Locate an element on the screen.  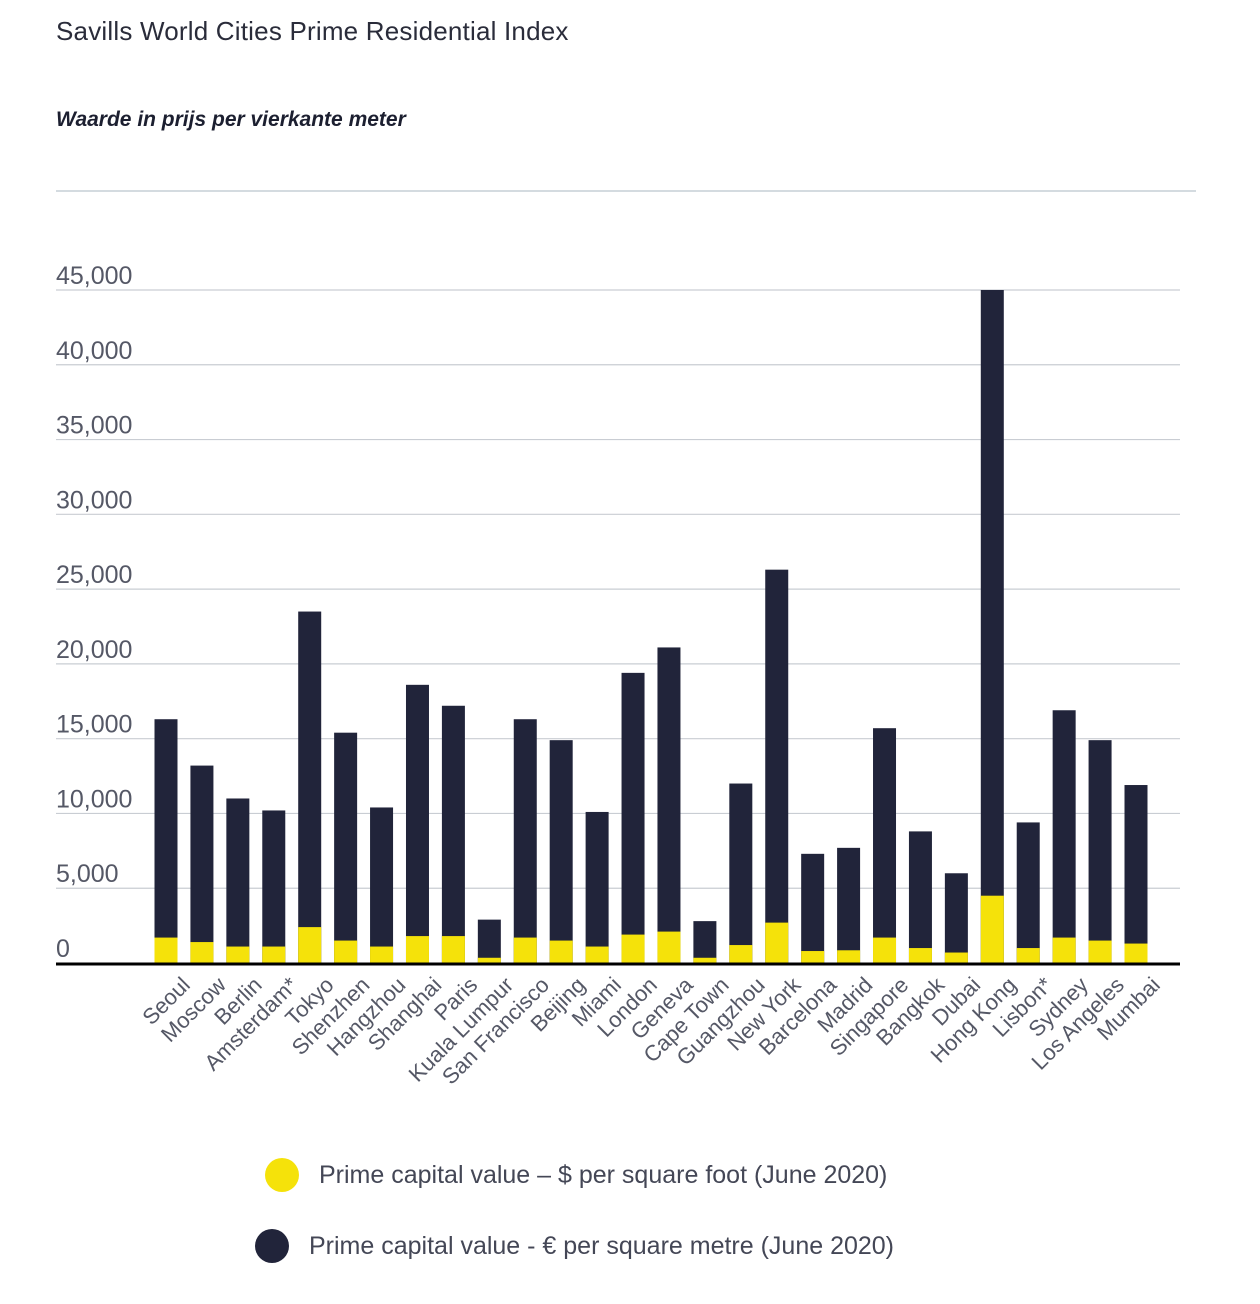
y-tick-label: 45,000 is located at coordinates (94, 276).